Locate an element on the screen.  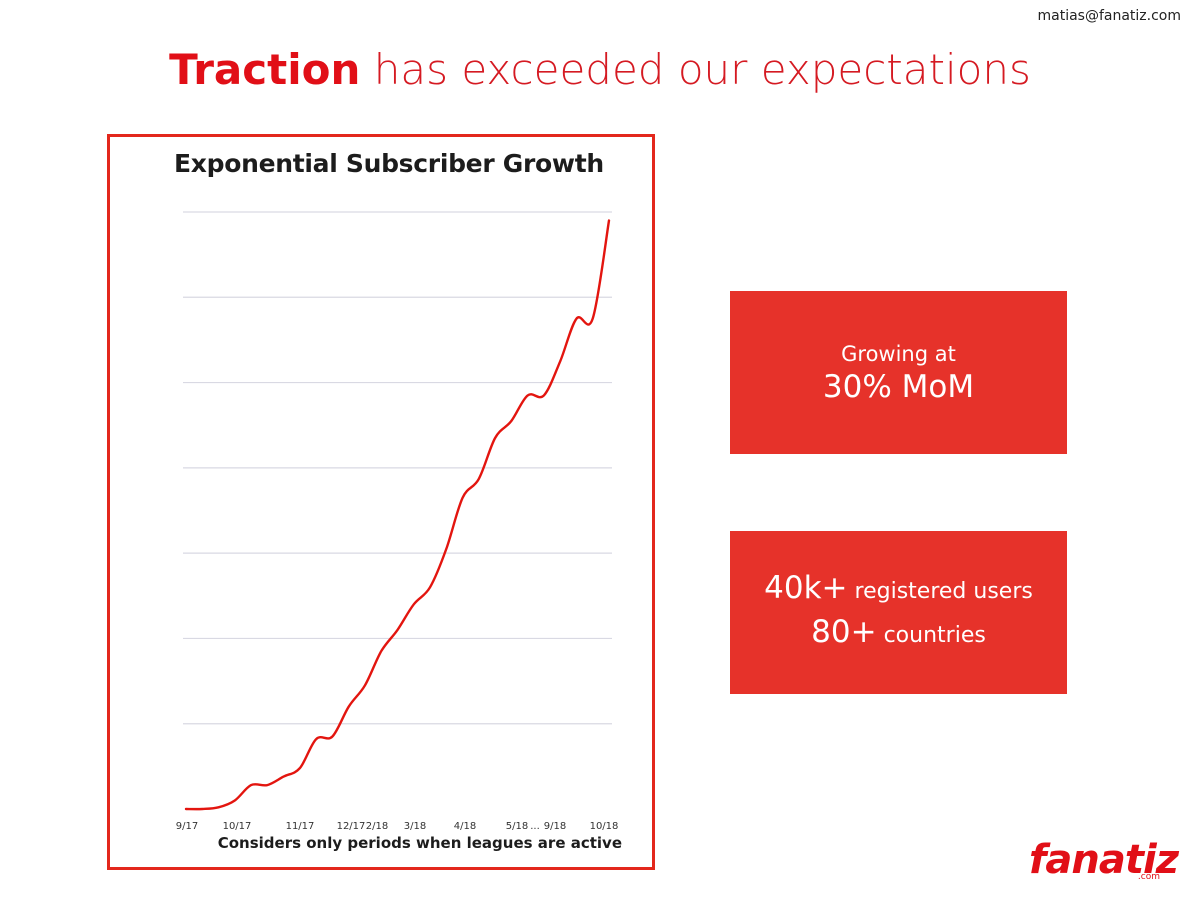
countries-label: countries is located at coordinates (931, 635).